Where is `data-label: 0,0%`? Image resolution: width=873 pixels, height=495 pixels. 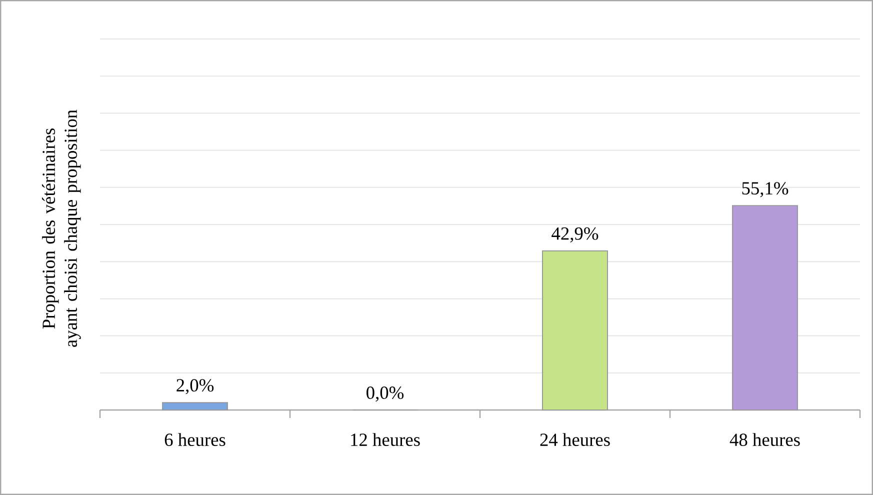
data-label: 0,0% is located at coordinates (385, 394).